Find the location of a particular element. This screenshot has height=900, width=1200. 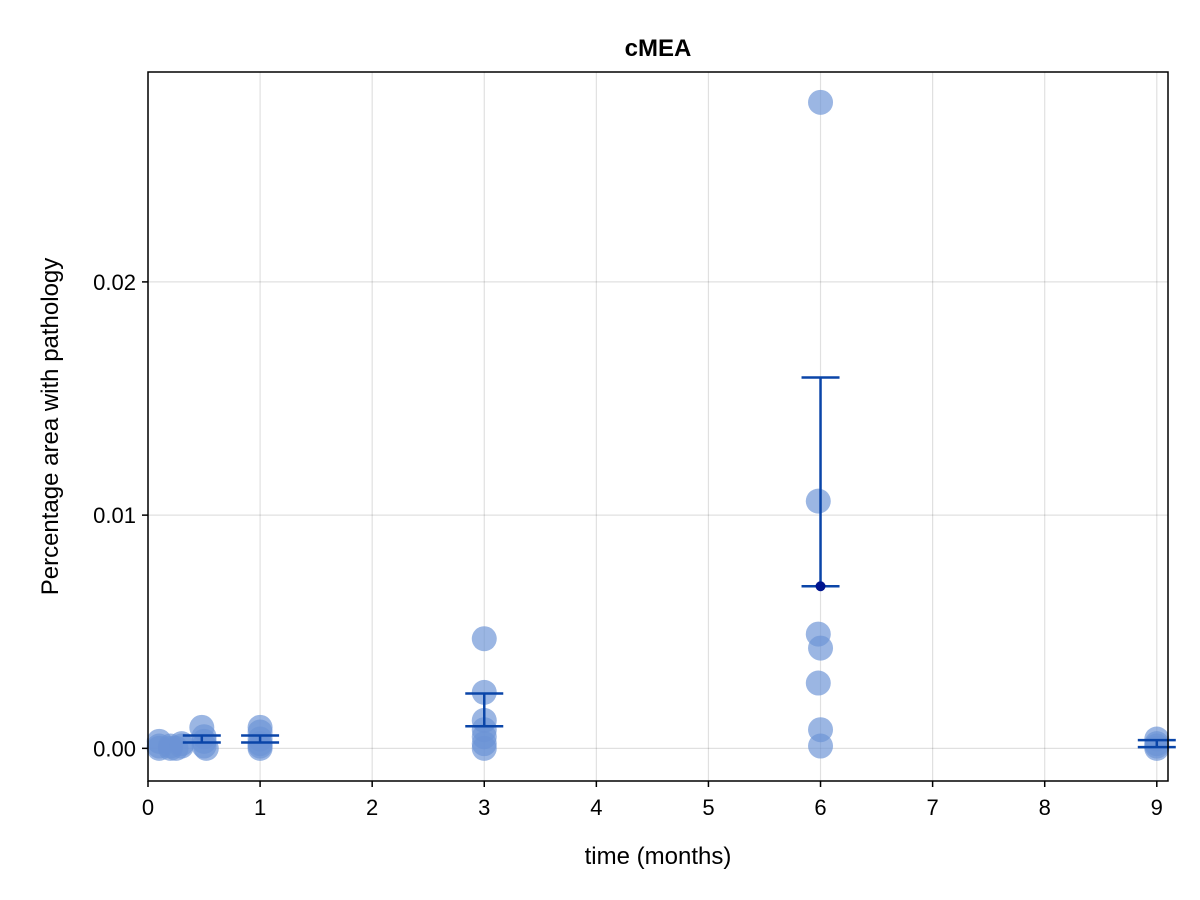

x-tick-label: 2 is located at coordinates (372, 807).